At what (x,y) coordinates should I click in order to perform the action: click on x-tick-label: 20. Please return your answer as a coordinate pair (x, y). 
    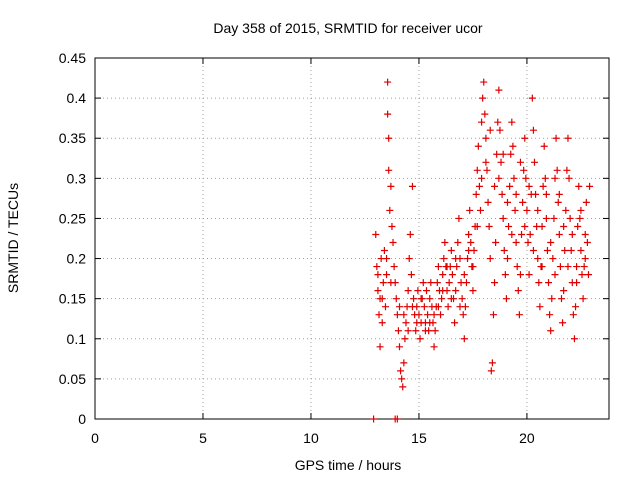
    Looking at the image, I should click on (527, 438).